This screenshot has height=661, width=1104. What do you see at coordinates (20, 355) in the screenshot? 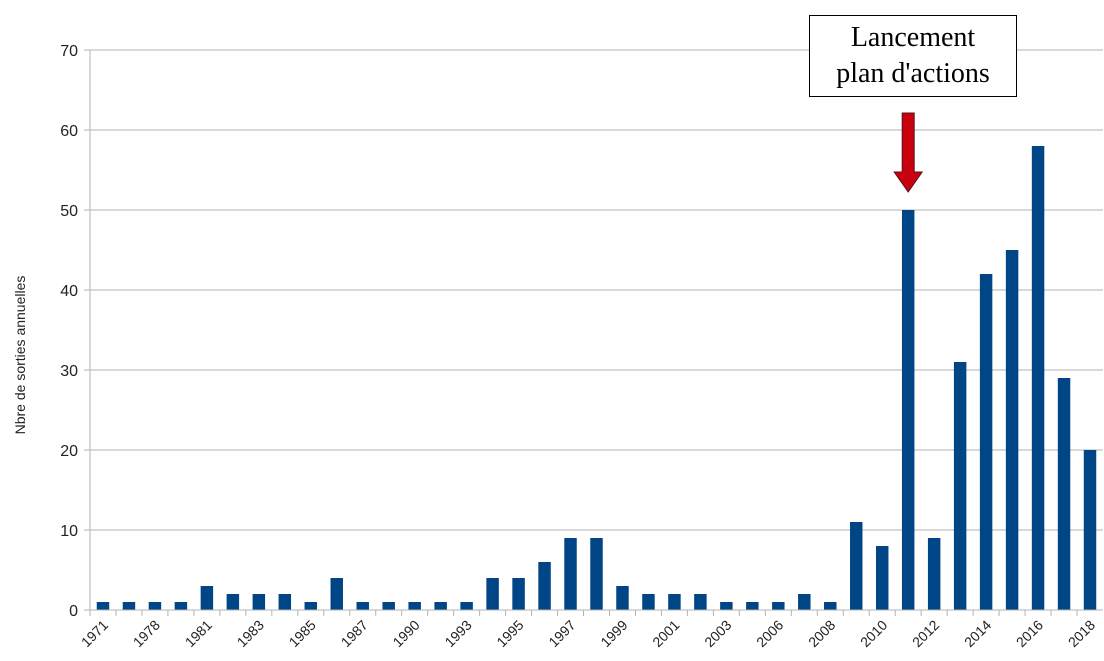
I see `y-axis-title: Nbre de sorties annuelles` at bounding box center [20, 355].